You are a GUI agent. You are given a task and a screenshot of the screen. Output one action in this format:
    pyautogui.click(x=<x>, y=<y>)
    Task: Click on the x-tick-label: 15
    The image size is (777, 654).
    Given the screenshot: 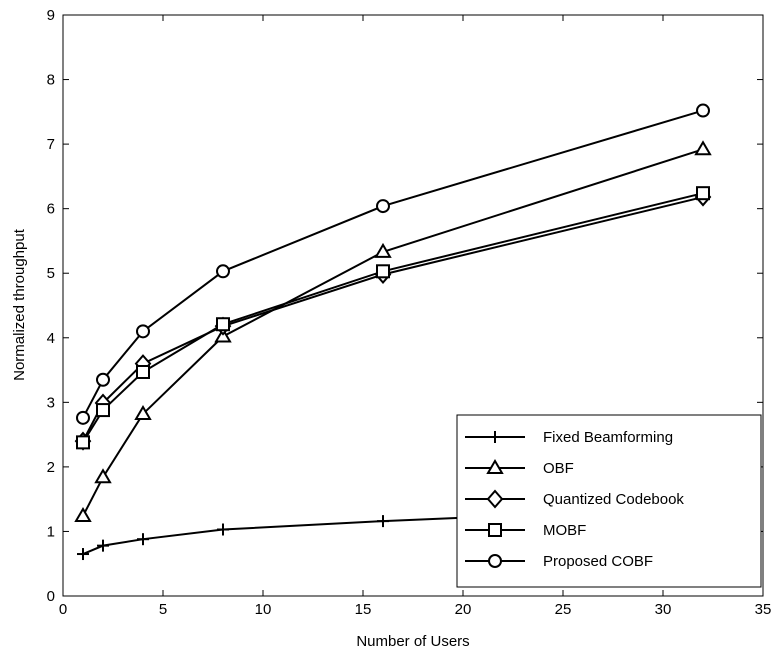 What is the action you would take?
    pyautogui.click(x=363, y=609)
    